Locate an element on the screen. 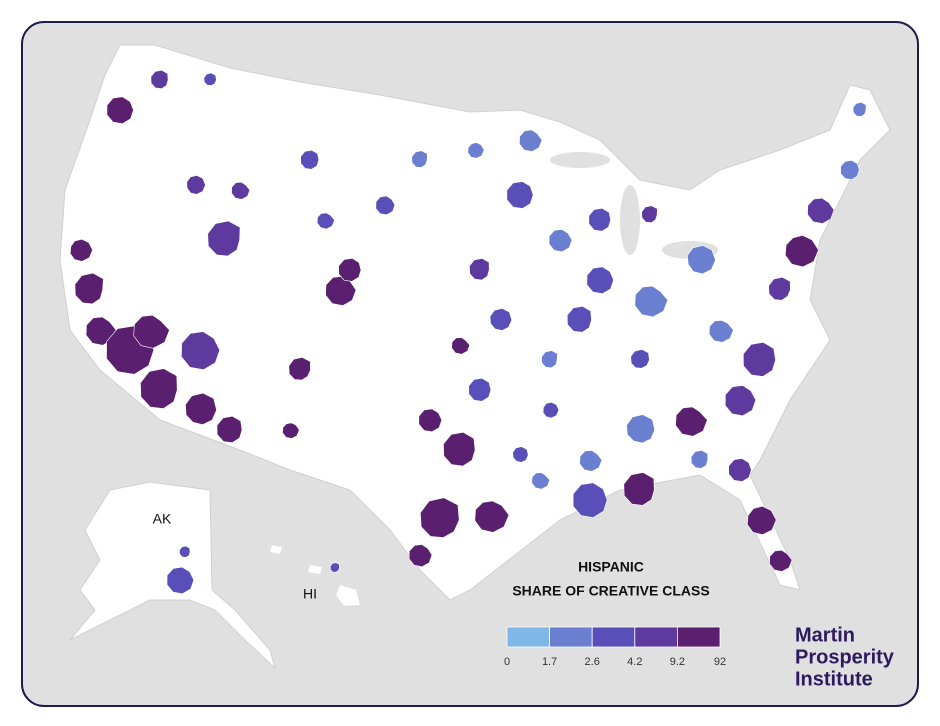 Image resolution: width=940 pixels, height=726 pixels. map-subtitle: SHARE OF CREATIVE CLASS is located at coordinates (610, 591).